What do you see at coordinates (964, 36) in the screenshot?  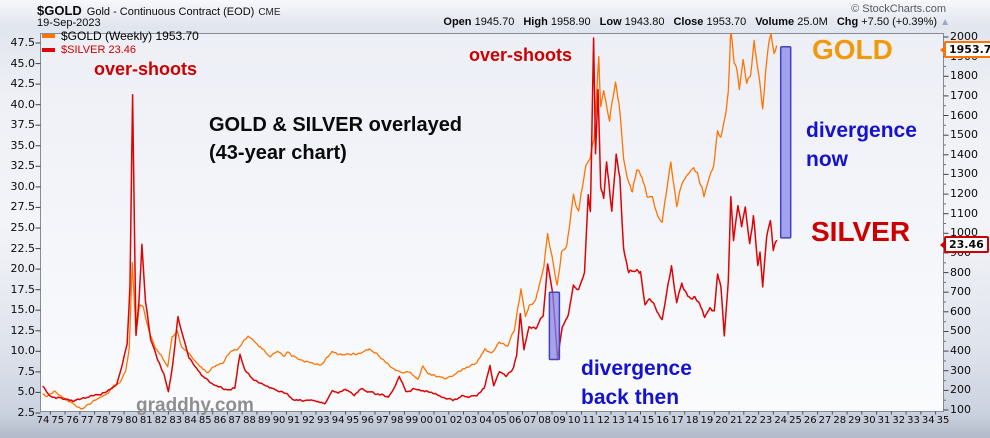 I see `right-axis-tick-label: 2000` at bounding box center [964, 36].